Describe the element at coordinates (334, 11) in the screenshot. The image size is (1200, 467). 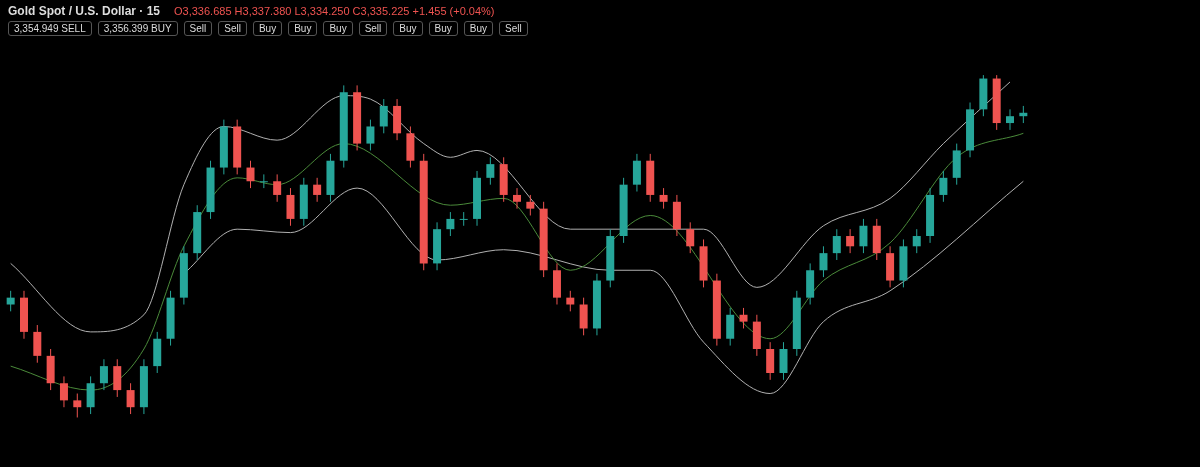
I see `chart-subtitle: O3,336.685 H3,337.380 L3,334.250 C3,335.225 +1.455 (+0.04%)` at that location.